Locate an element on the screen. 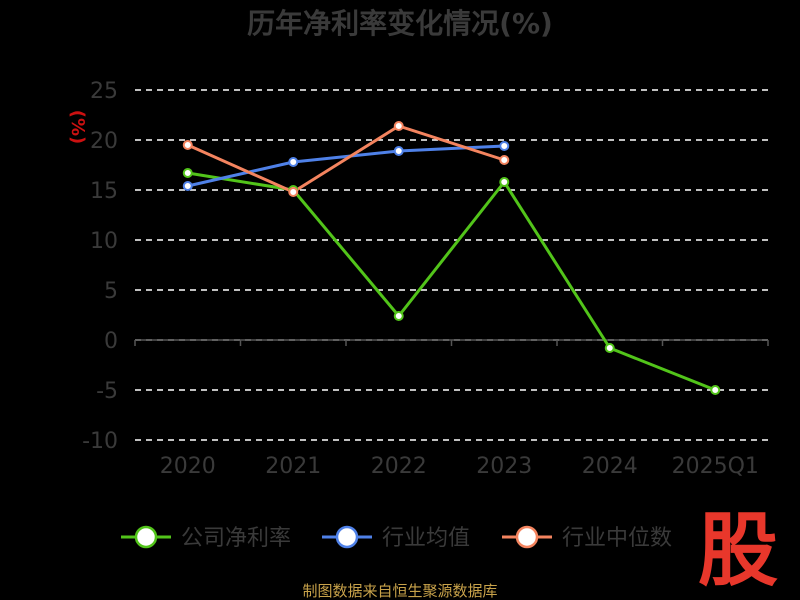 This screenshot has height=600, width=800. y-tick-label: -10 is located at coordinates (100, 441).